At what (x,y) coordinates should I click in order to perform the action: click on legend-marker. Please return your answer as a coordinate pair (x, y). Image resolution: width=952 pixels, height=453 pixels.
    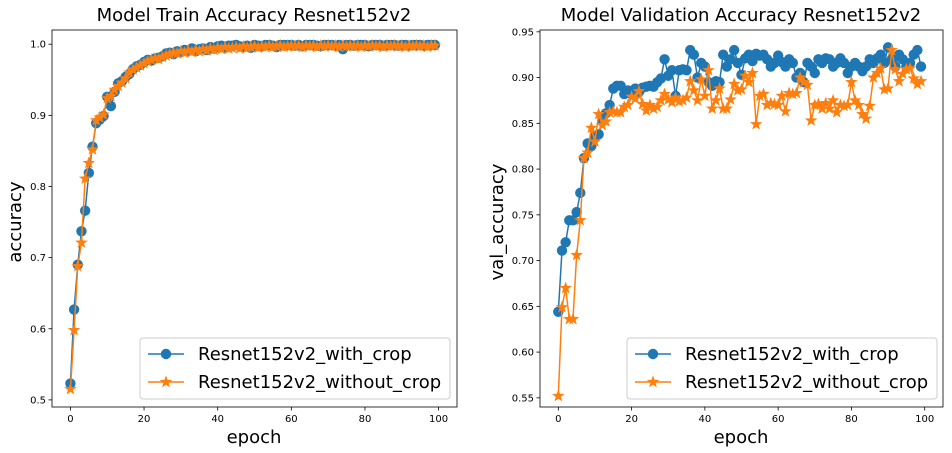
    Looking at the image, I should click on (653, 381).